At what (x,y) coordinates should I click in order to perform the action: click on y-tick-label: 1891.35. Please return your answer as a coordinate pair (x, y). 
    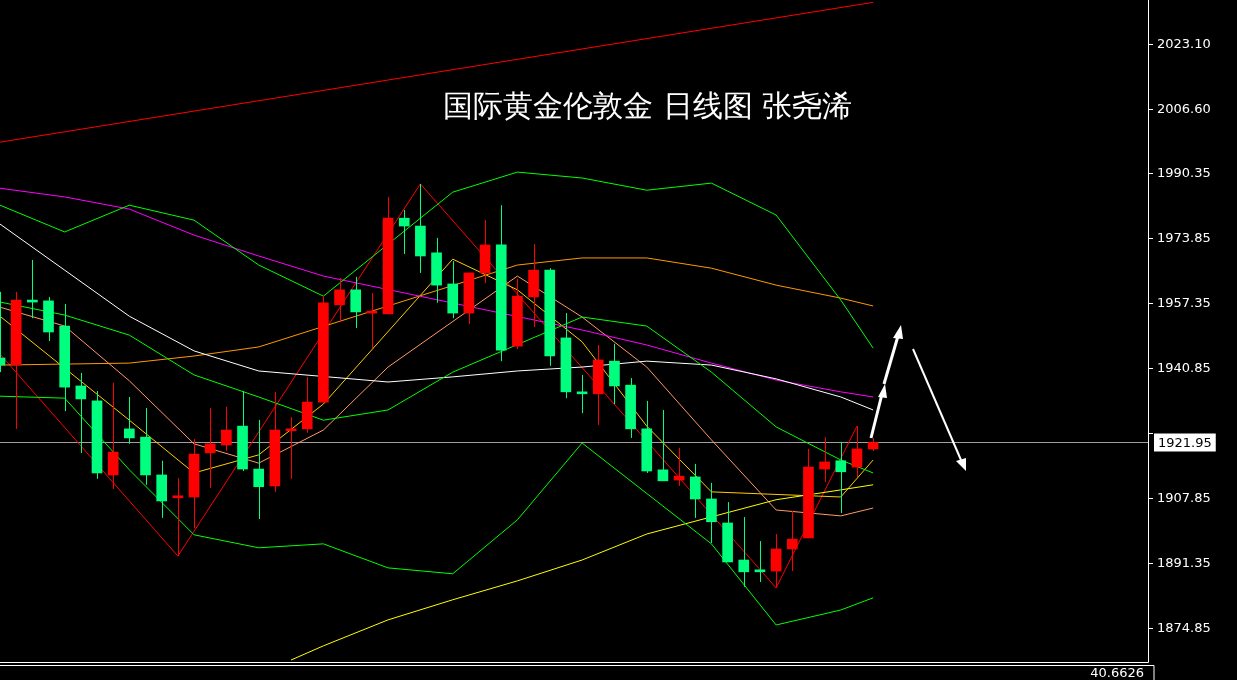
    Looking at the image, I should click on (1184, 562).